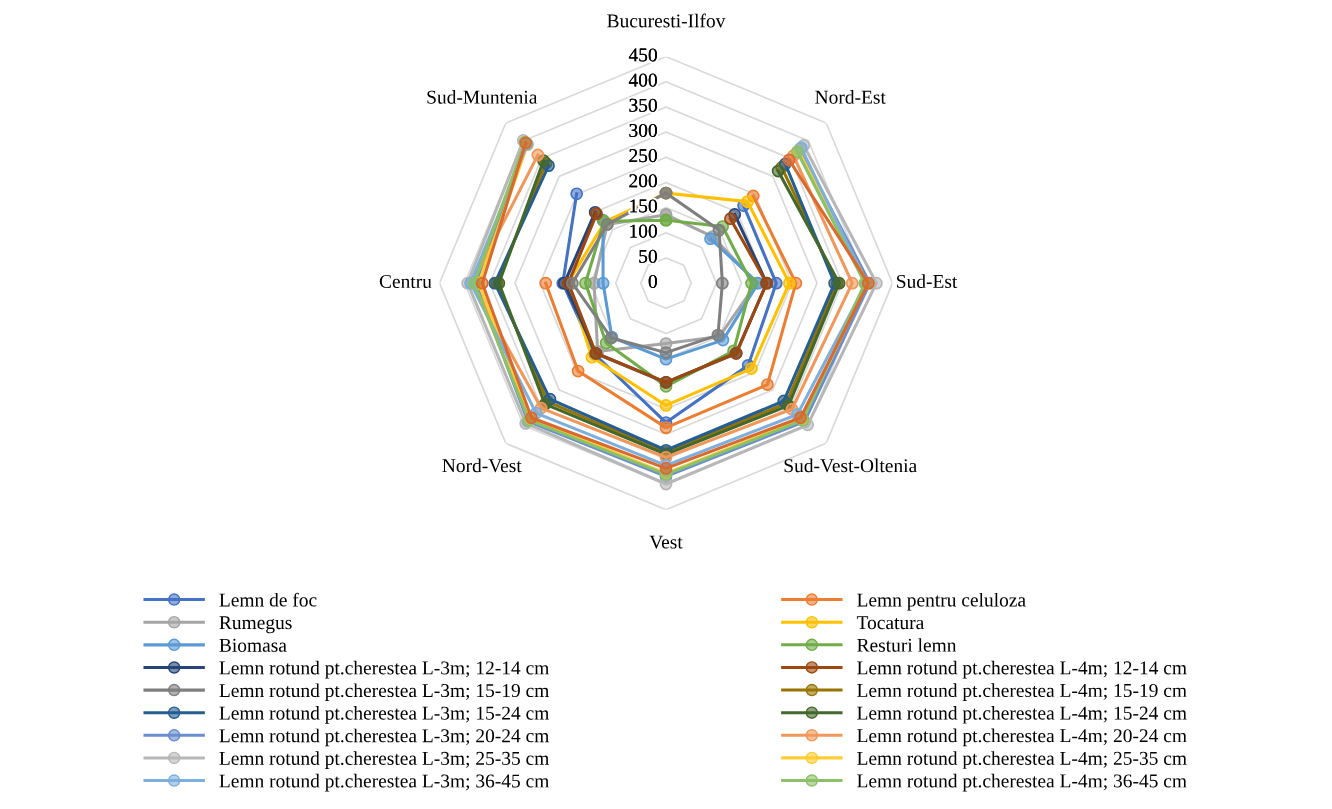 The image size is (1332, 809). I want to click on spoke-label: Sud-Vest-Oltenia, so click(850, 465).